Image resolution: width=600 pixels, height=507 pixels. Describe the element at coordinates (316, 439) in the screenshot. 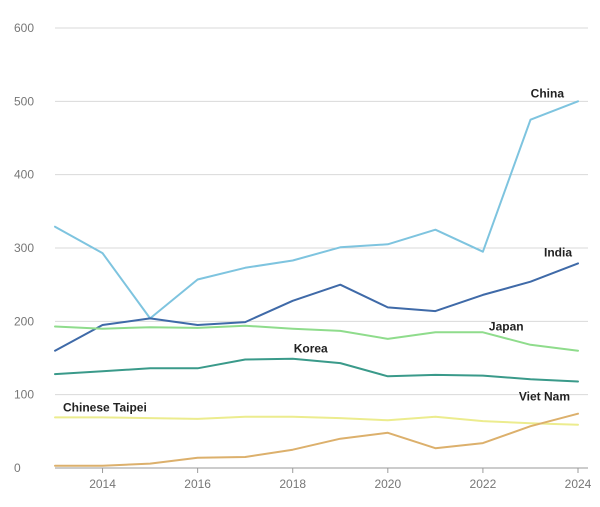

I see `series-line-viet-nam` at that location.